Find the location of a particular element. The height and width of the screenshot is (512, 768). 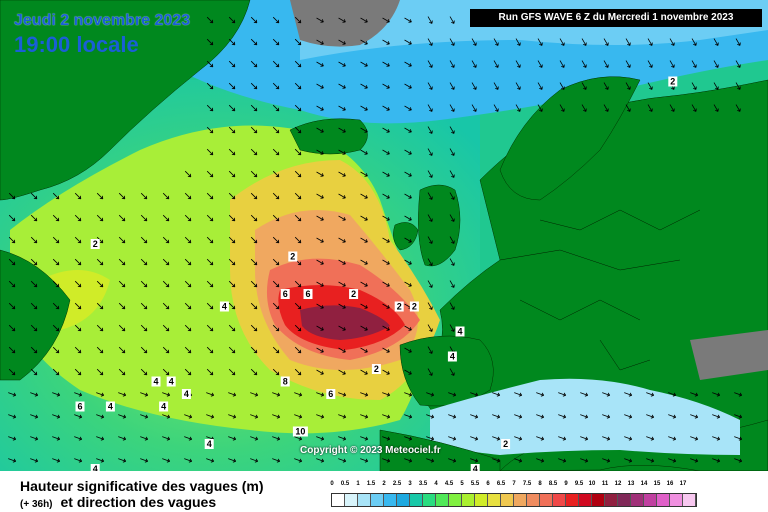

parameter-title: Hauteur significative des vagues (m) is located at coordinates (142, 486).